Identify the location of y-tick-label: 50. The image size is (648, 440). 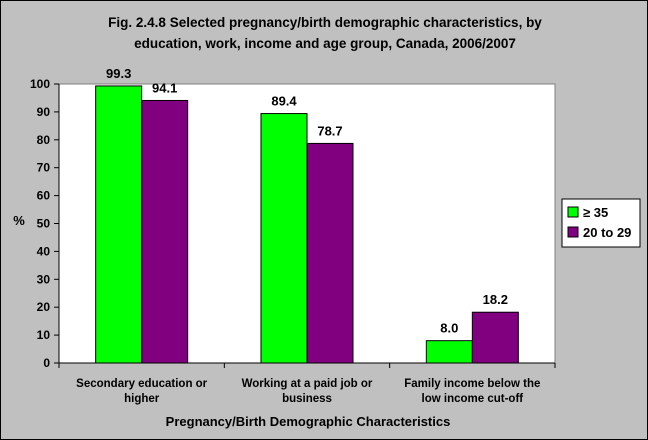
(44, 224).